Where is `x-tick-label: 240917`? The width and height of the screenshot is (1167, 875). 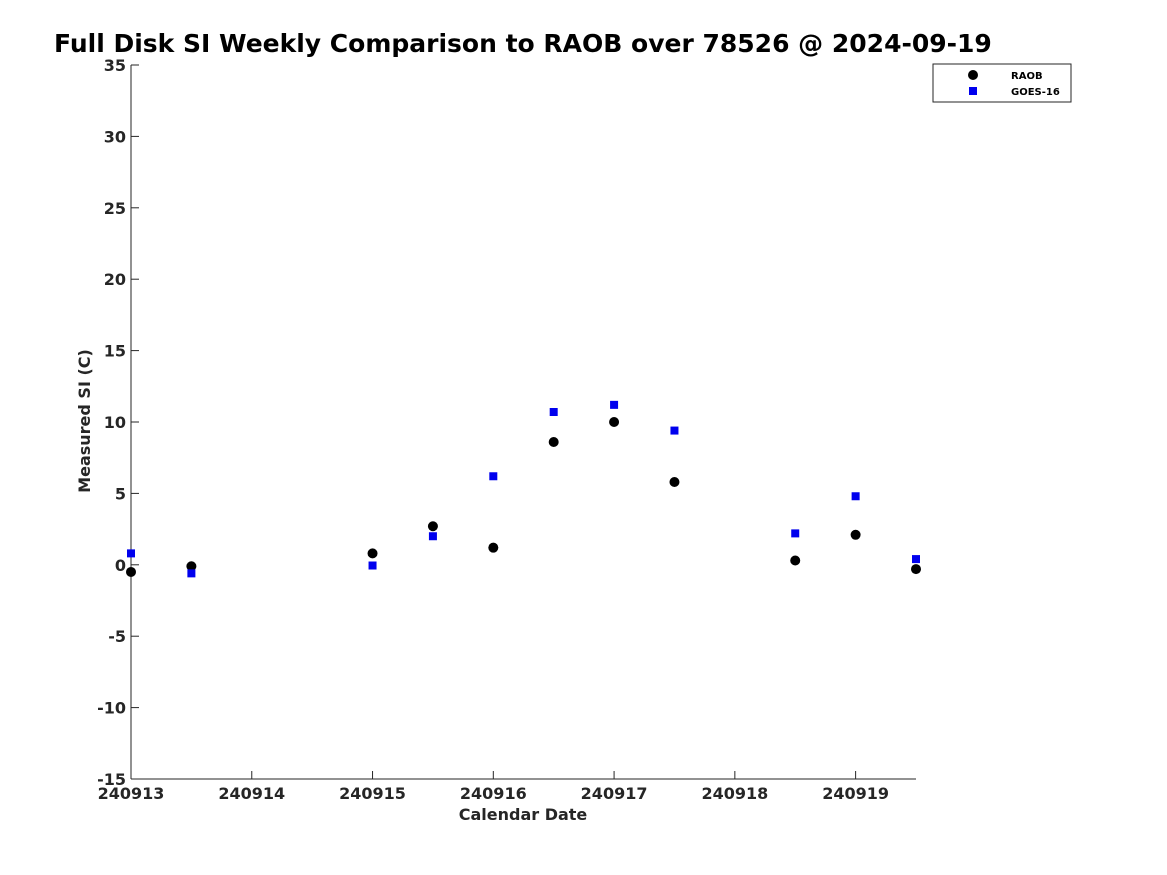 x-tick-label: 240917 is located at coordinates (614, 793).